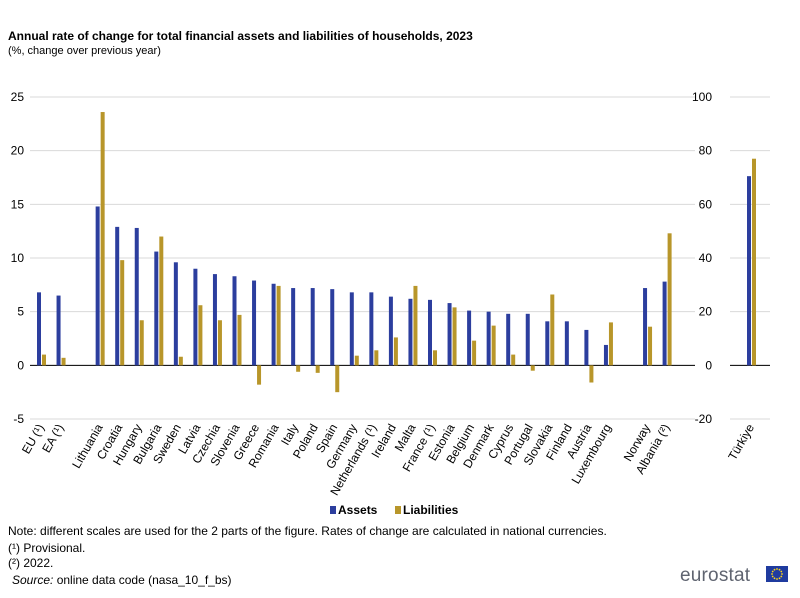  What do you see at coordinates (18, 204) in the screenshot?
I see `y-tick-label-left: 15` at bounding box center [18, 204].